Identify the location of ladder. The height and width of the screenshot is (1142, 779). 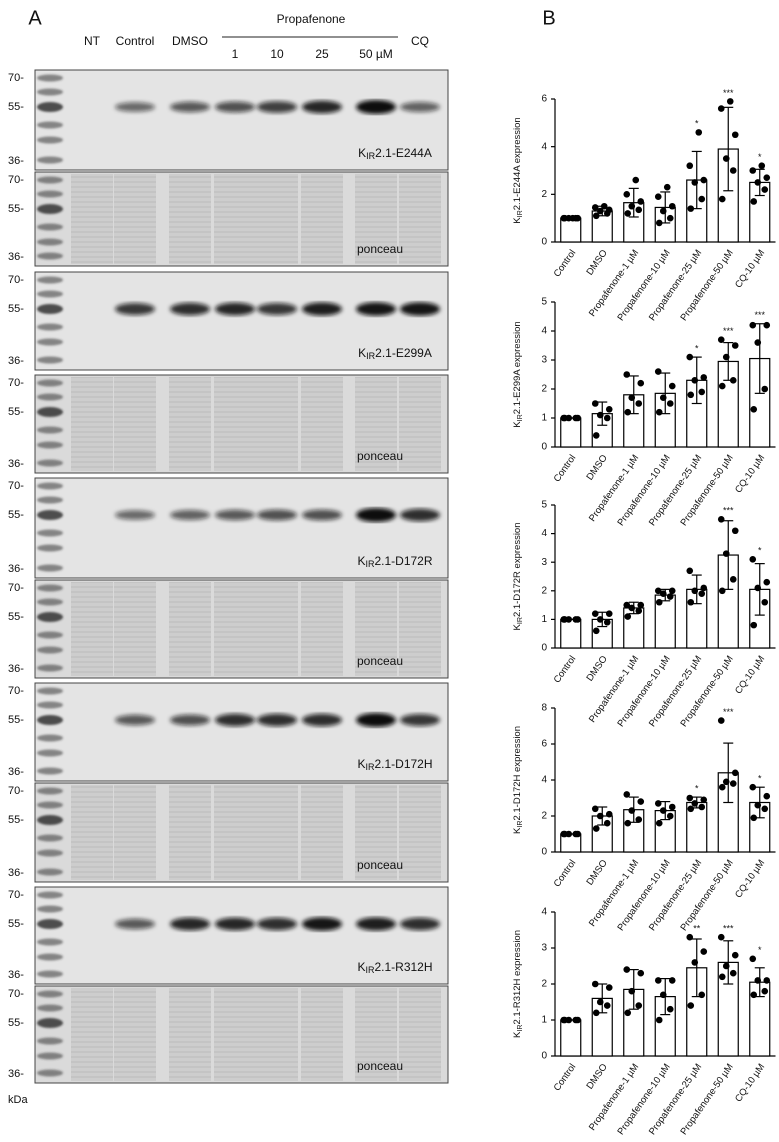
(50, 423).